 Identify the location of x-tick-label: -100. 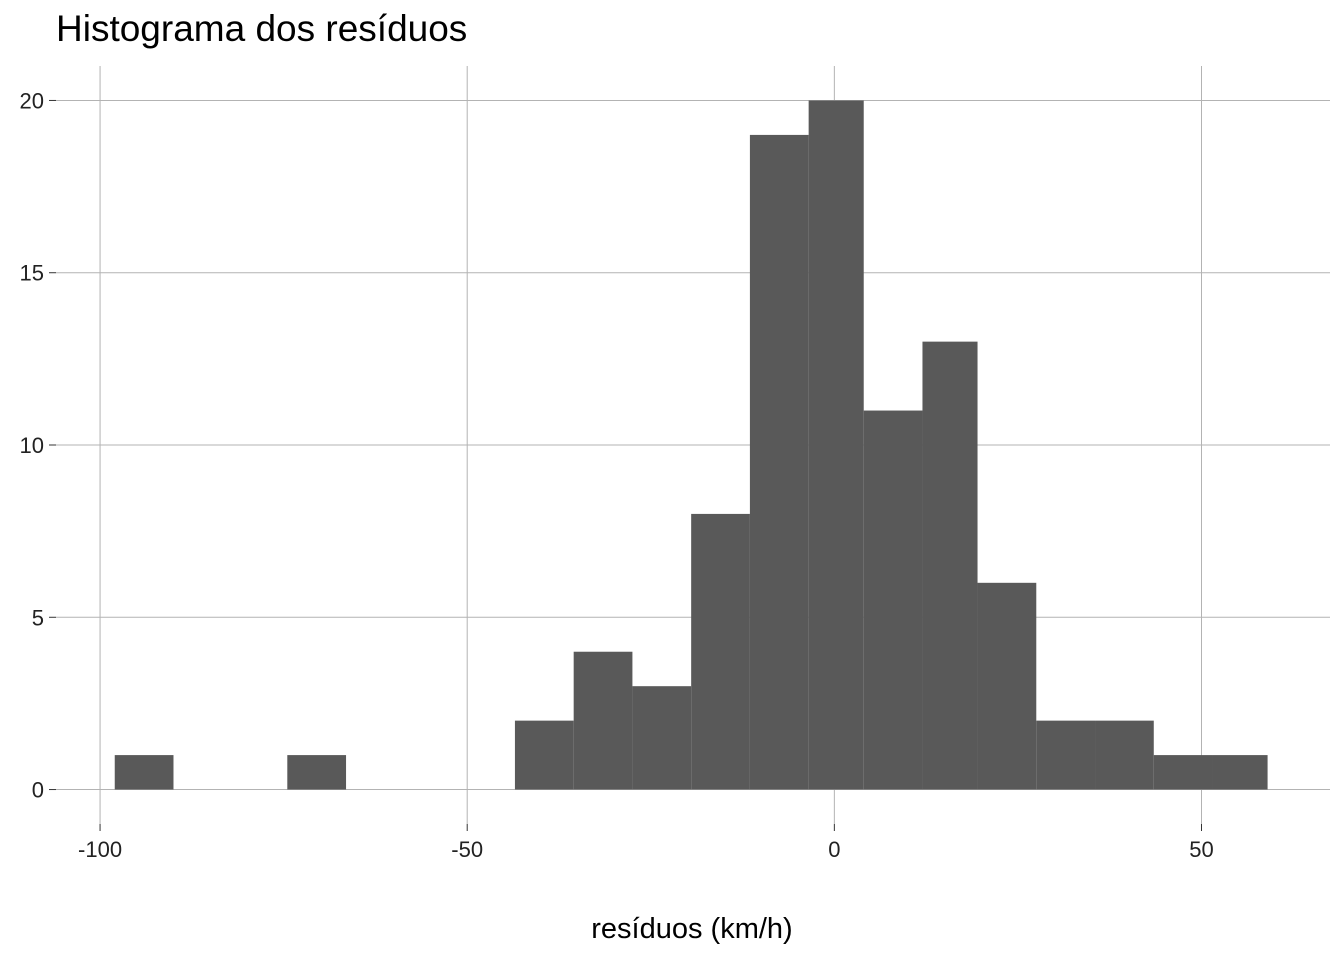
(100, 849).